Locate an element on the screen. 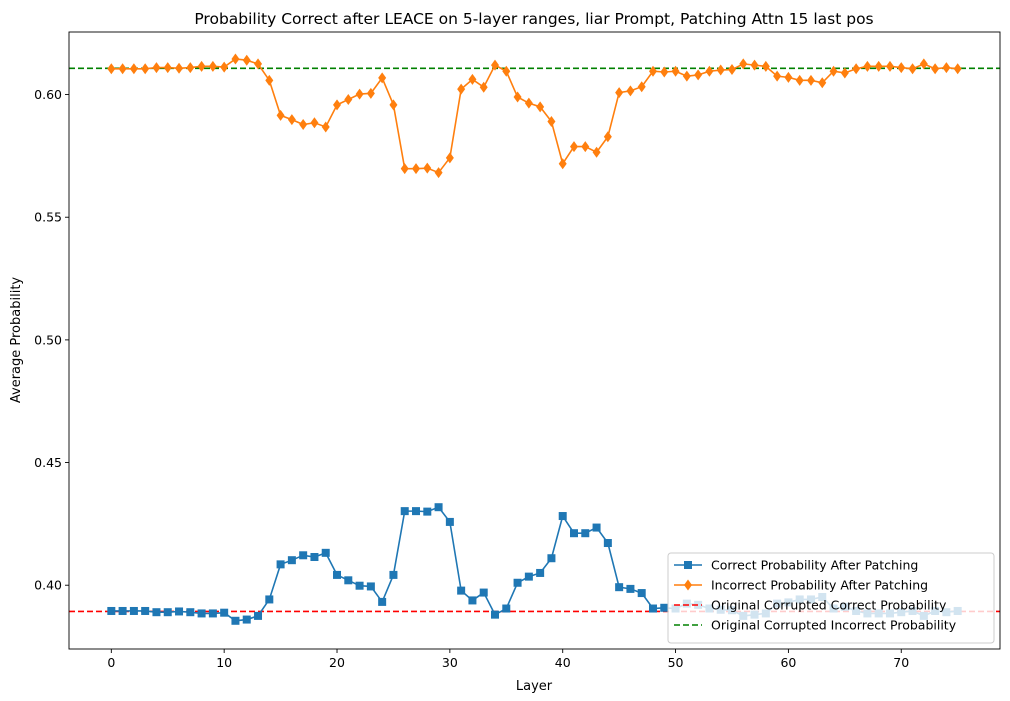  y-axis-ticks: 0.40 0.45 0.50 0.55 0.60 is located at coordinates (51, 340).